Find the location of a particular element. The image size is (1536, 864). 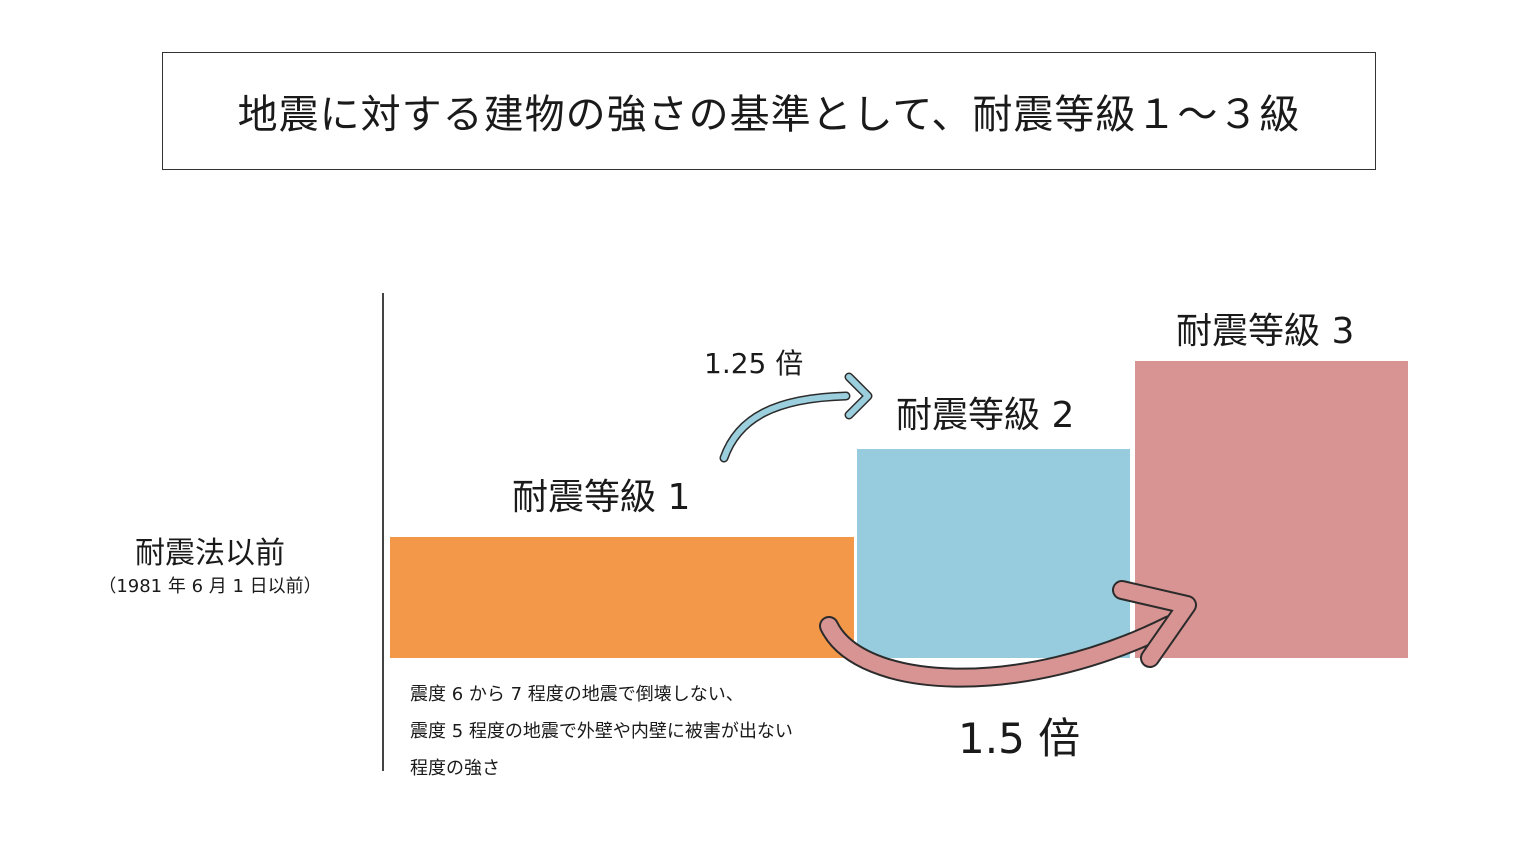

description-line: 程度の強さ is located at coordinates (455, 768).